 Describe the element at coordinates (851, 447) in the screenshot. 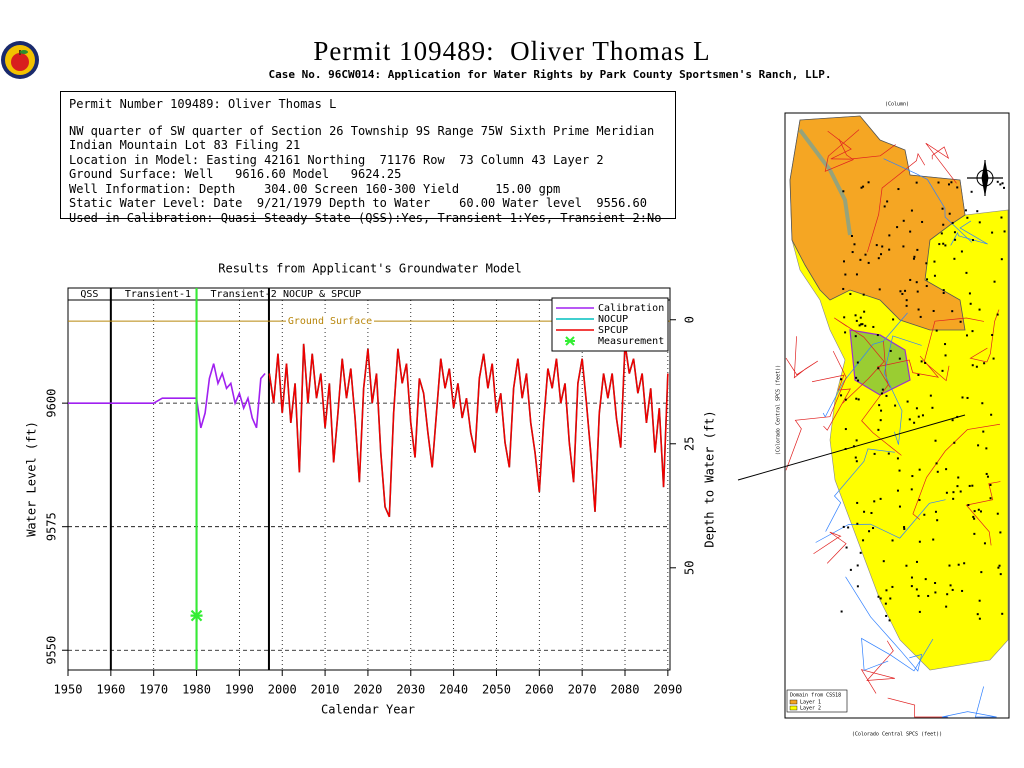

I see `pointer-line` at that location.